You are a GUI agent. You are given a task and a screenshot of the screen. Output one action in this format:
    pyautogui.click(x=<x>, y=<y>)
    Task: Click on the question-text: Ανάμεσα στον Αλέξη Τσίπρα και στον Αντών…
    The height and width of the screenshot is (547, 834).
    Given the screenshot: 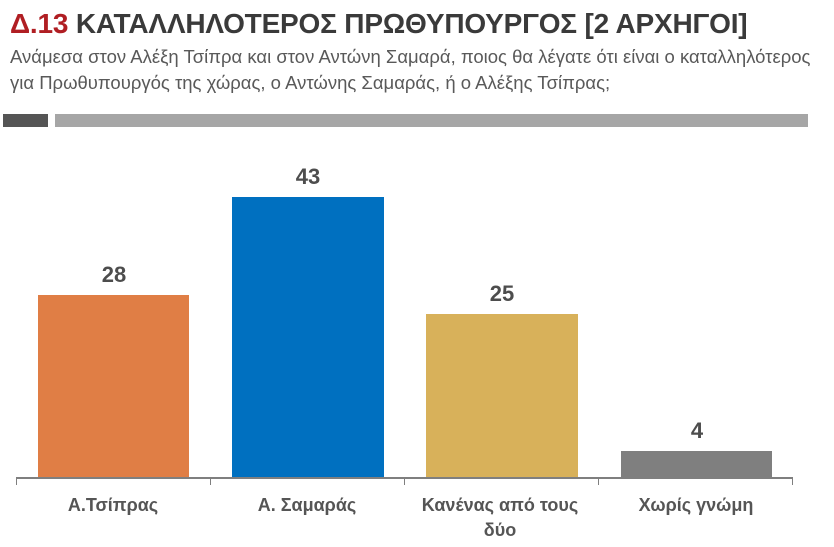 What is the action you would take?
    pyautogui.click(x=410, y=69)
    